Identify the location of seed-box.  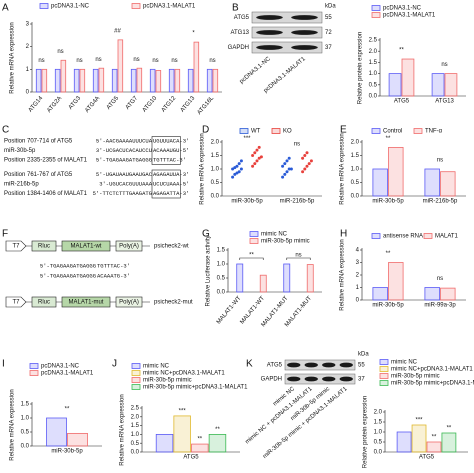
(166, 184).